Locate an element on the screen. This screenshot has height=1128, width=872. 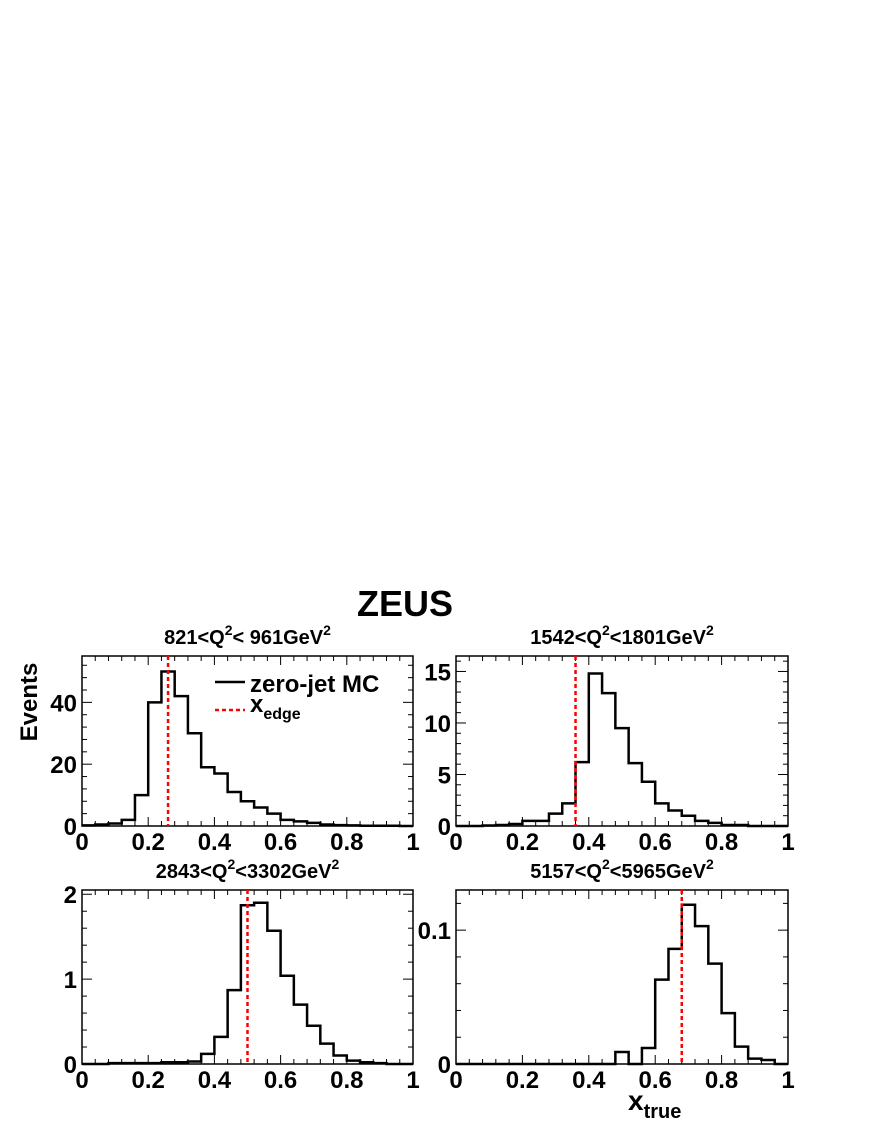
y-tick-label: 20 is located at coordinates (63, 765).